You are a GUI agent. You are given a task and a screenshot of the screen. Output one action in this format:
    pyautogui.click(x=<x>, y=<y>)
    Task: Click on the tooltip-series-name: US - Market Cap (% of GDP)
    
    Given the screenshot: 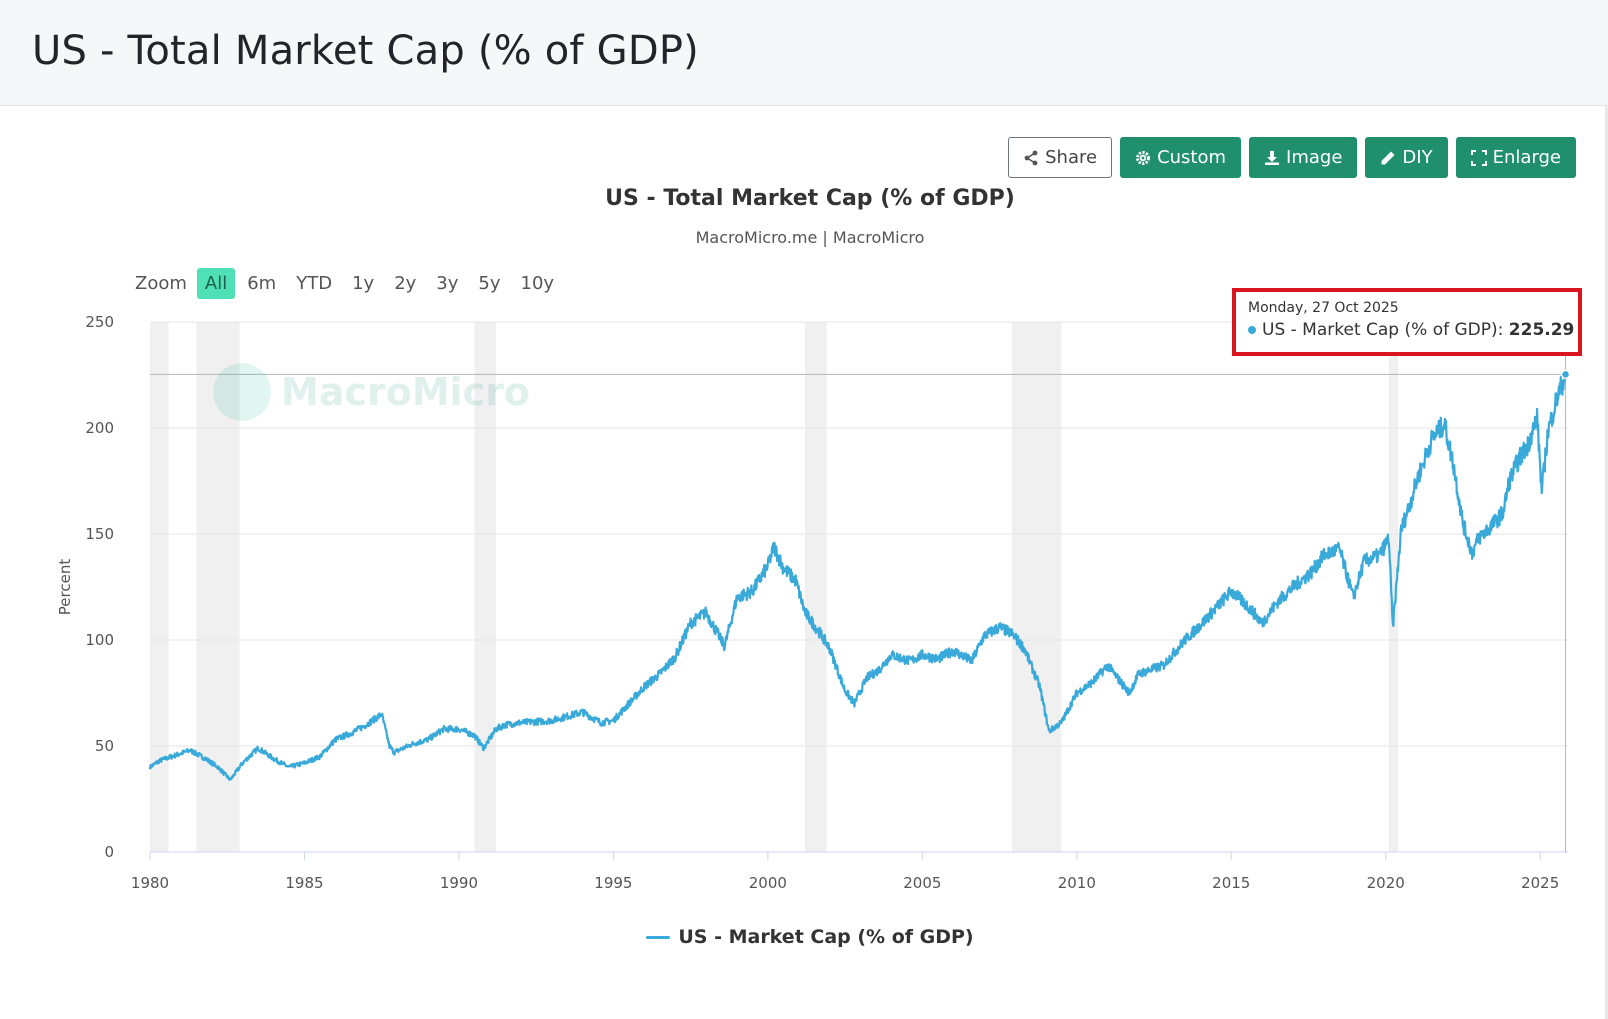 What is the action you would take?
    pyautogui.click(x=1380, y=330)
    